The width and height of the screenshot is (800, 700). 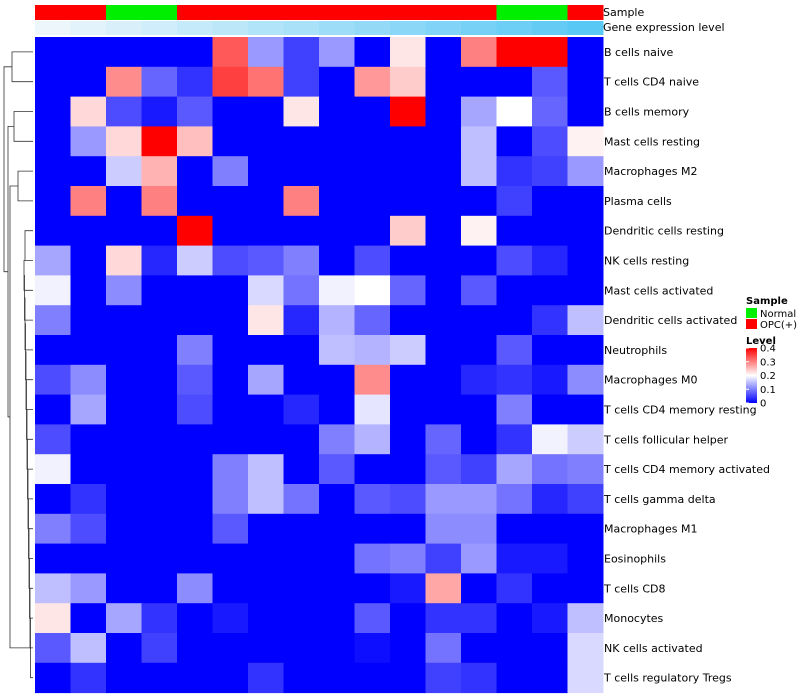 What do you see at coordinates (646, 261) in the screenshot?
I see `row-label: NK cells resting` at bounding box center [646, 261].